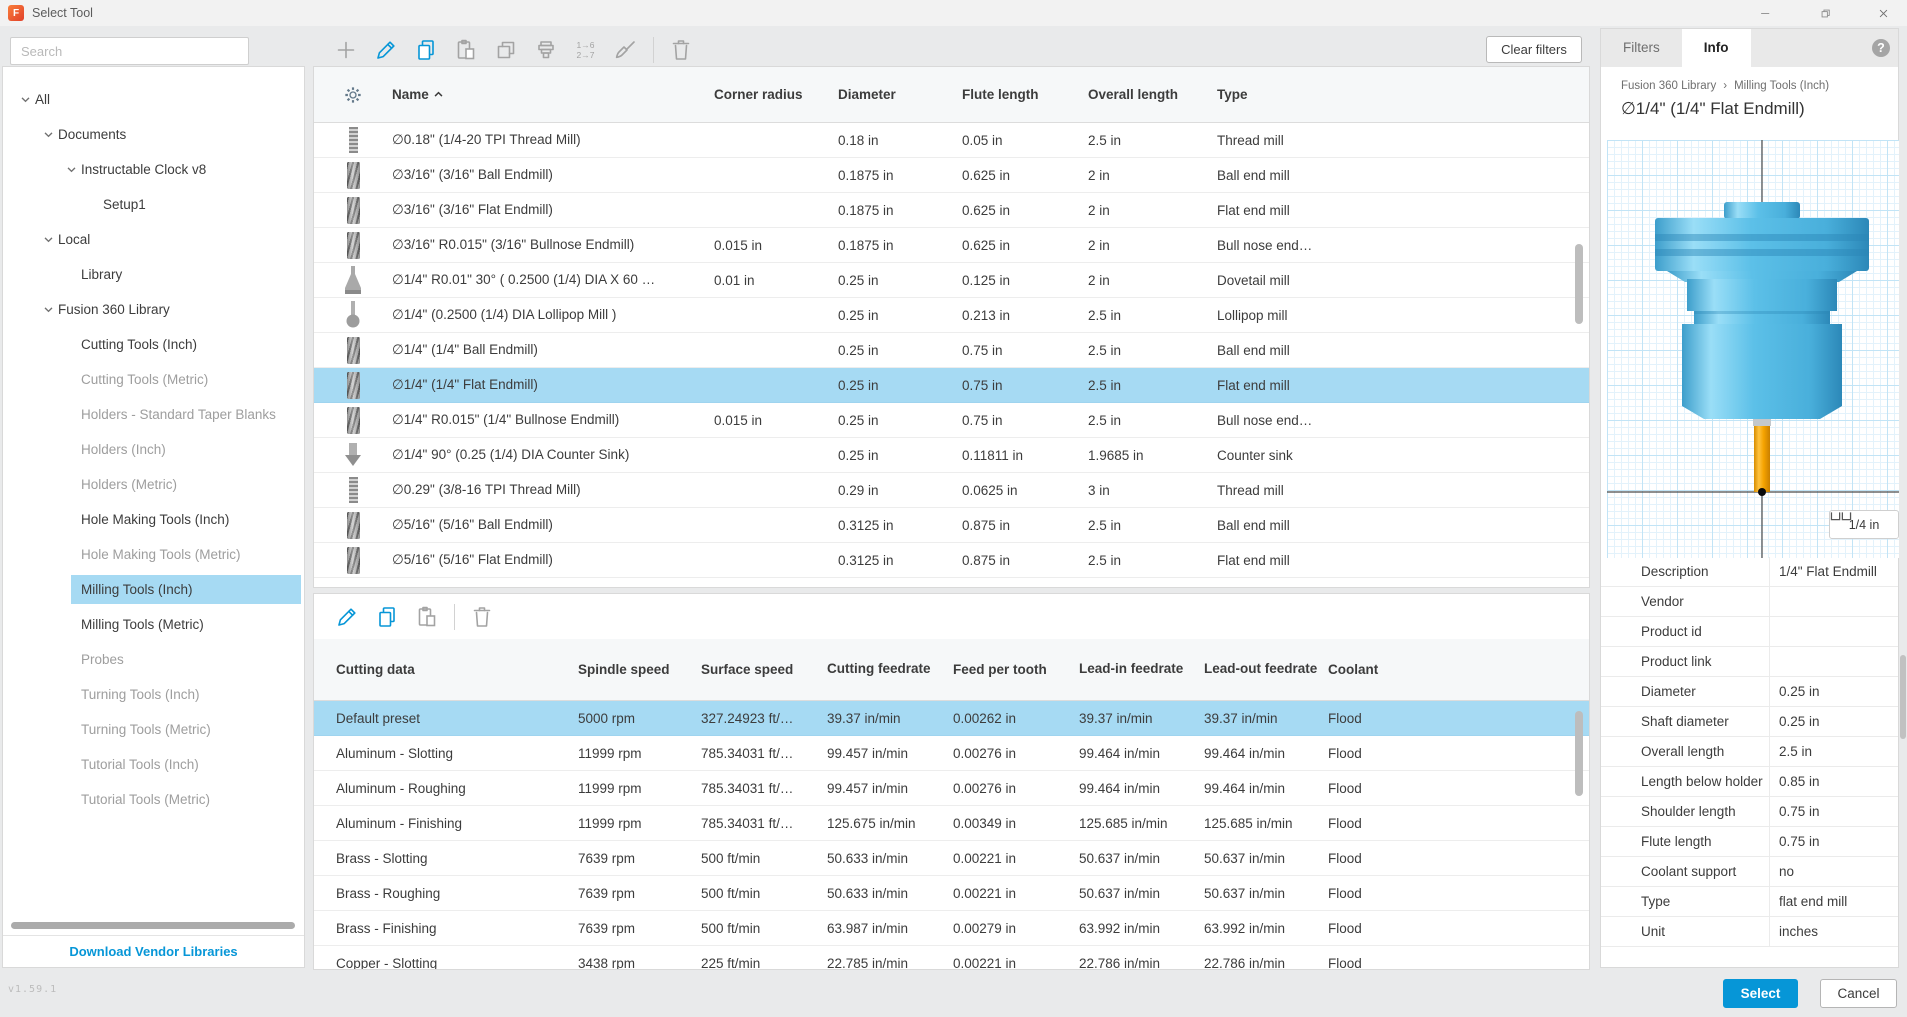  What do you see at coordinates (153, 274) in the screenshot?
I see `tree-item-library: Library` at bounding box center [153, 274].